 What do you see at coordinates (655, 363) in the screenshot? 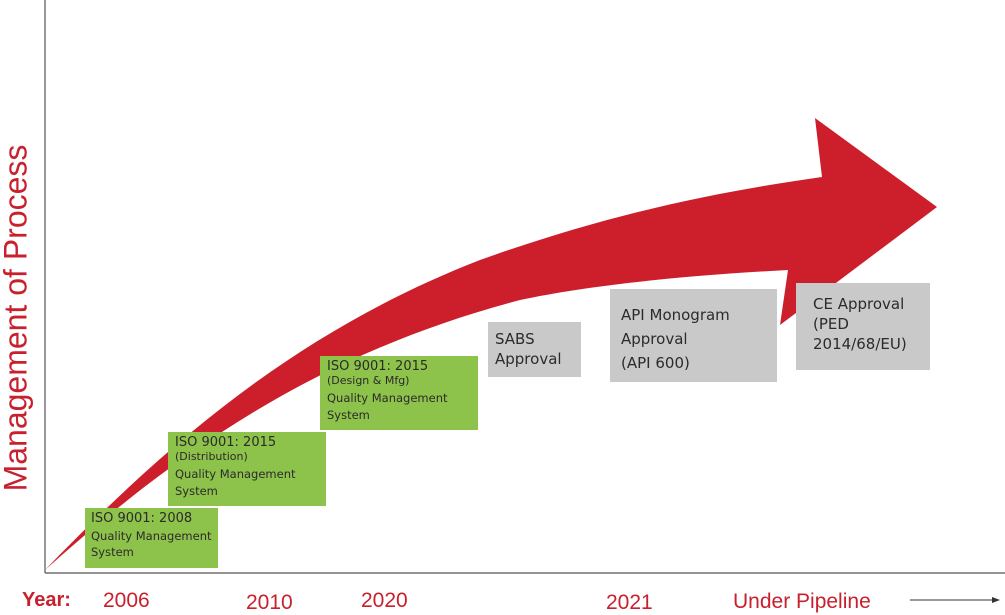
I see `milestone-line: (API 600)` at bounding box center [655, 363].